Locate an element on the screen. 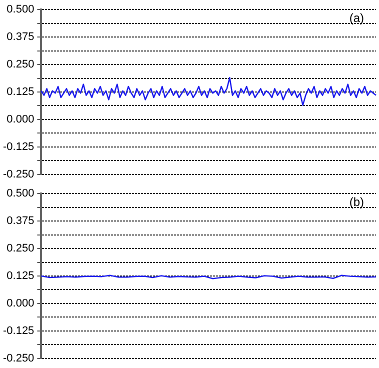 This screenshot has width=379, height=368. annotation: (a) is located at coordinates (356, 17).